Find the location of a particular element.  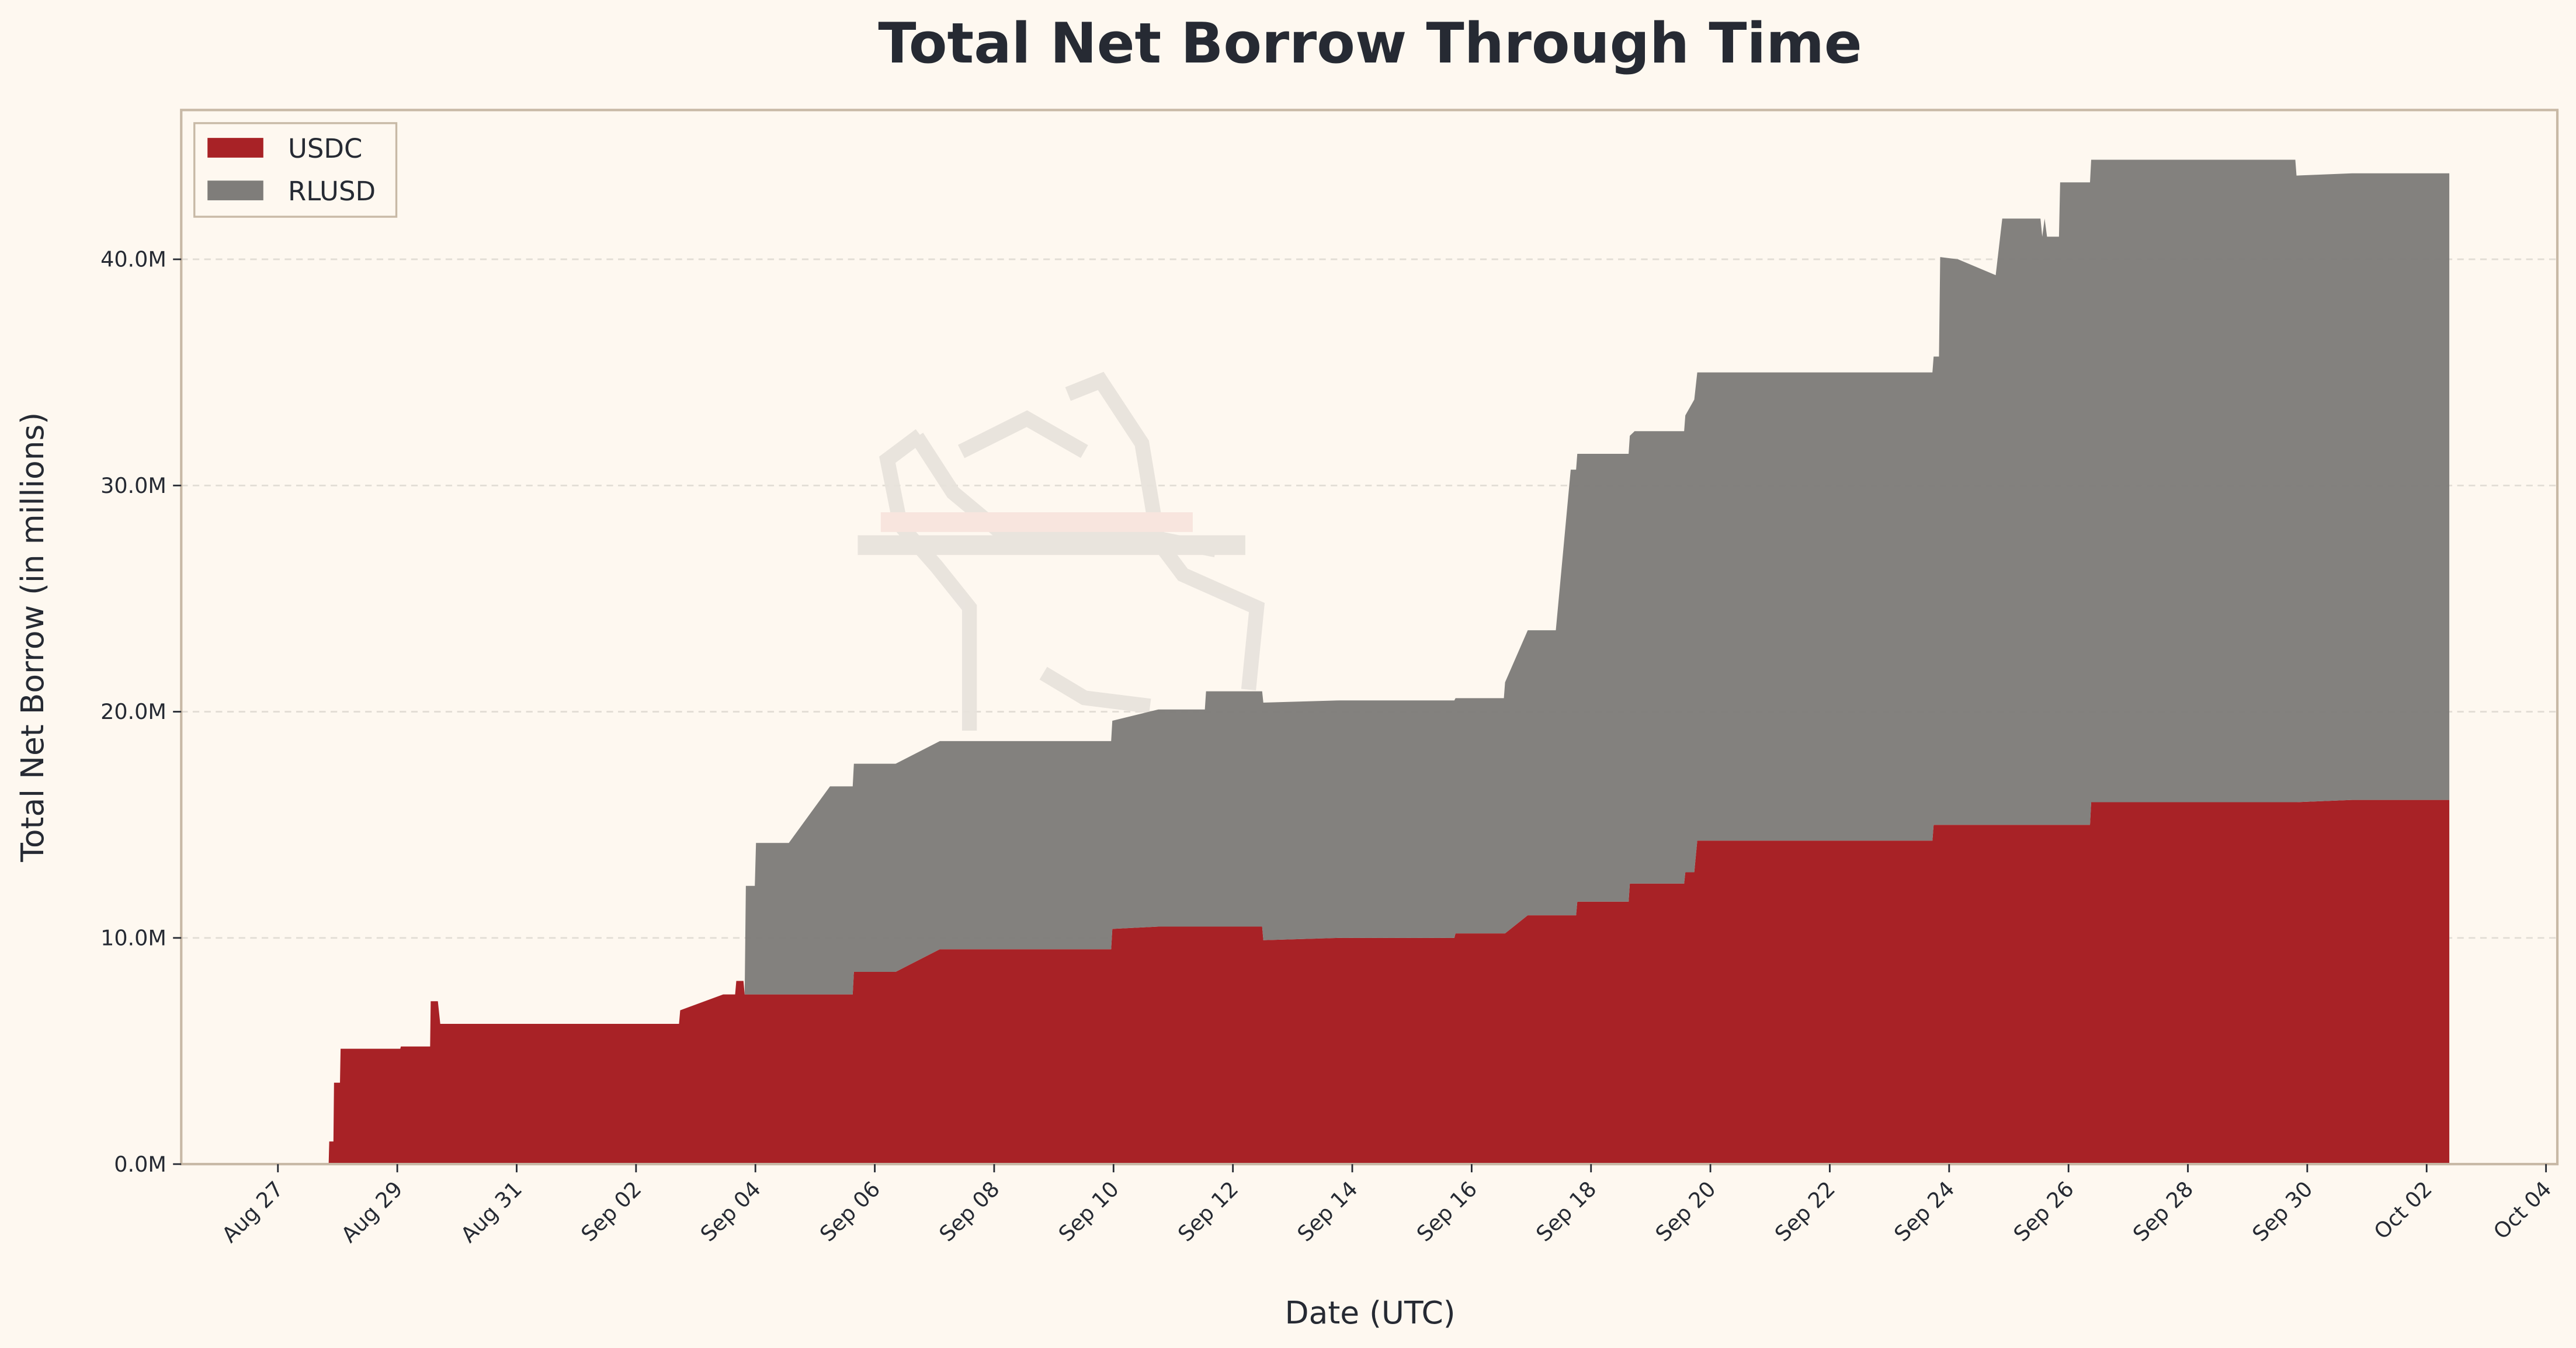

legend: USDC RLUSD is located at coordinates (295, 170).